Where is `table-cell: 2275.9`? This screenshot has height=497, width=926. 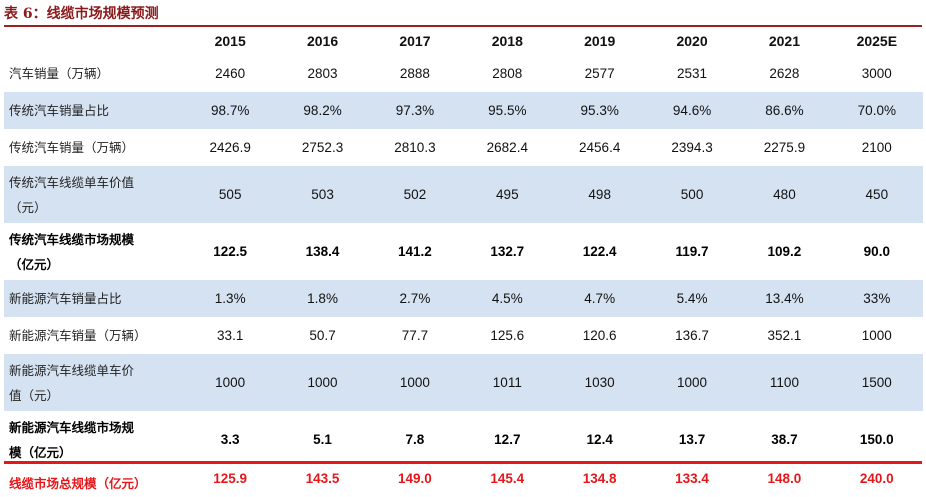
table-cell: 2275.9 is located at coordinates (784, 147).